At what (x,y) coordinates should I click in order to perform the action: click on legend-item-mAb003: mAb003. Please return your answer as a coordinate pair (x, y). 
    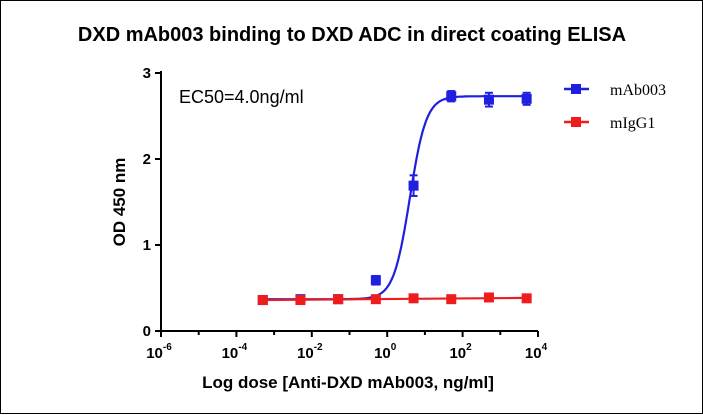
    Looking at the image, I should click on (615, 90).